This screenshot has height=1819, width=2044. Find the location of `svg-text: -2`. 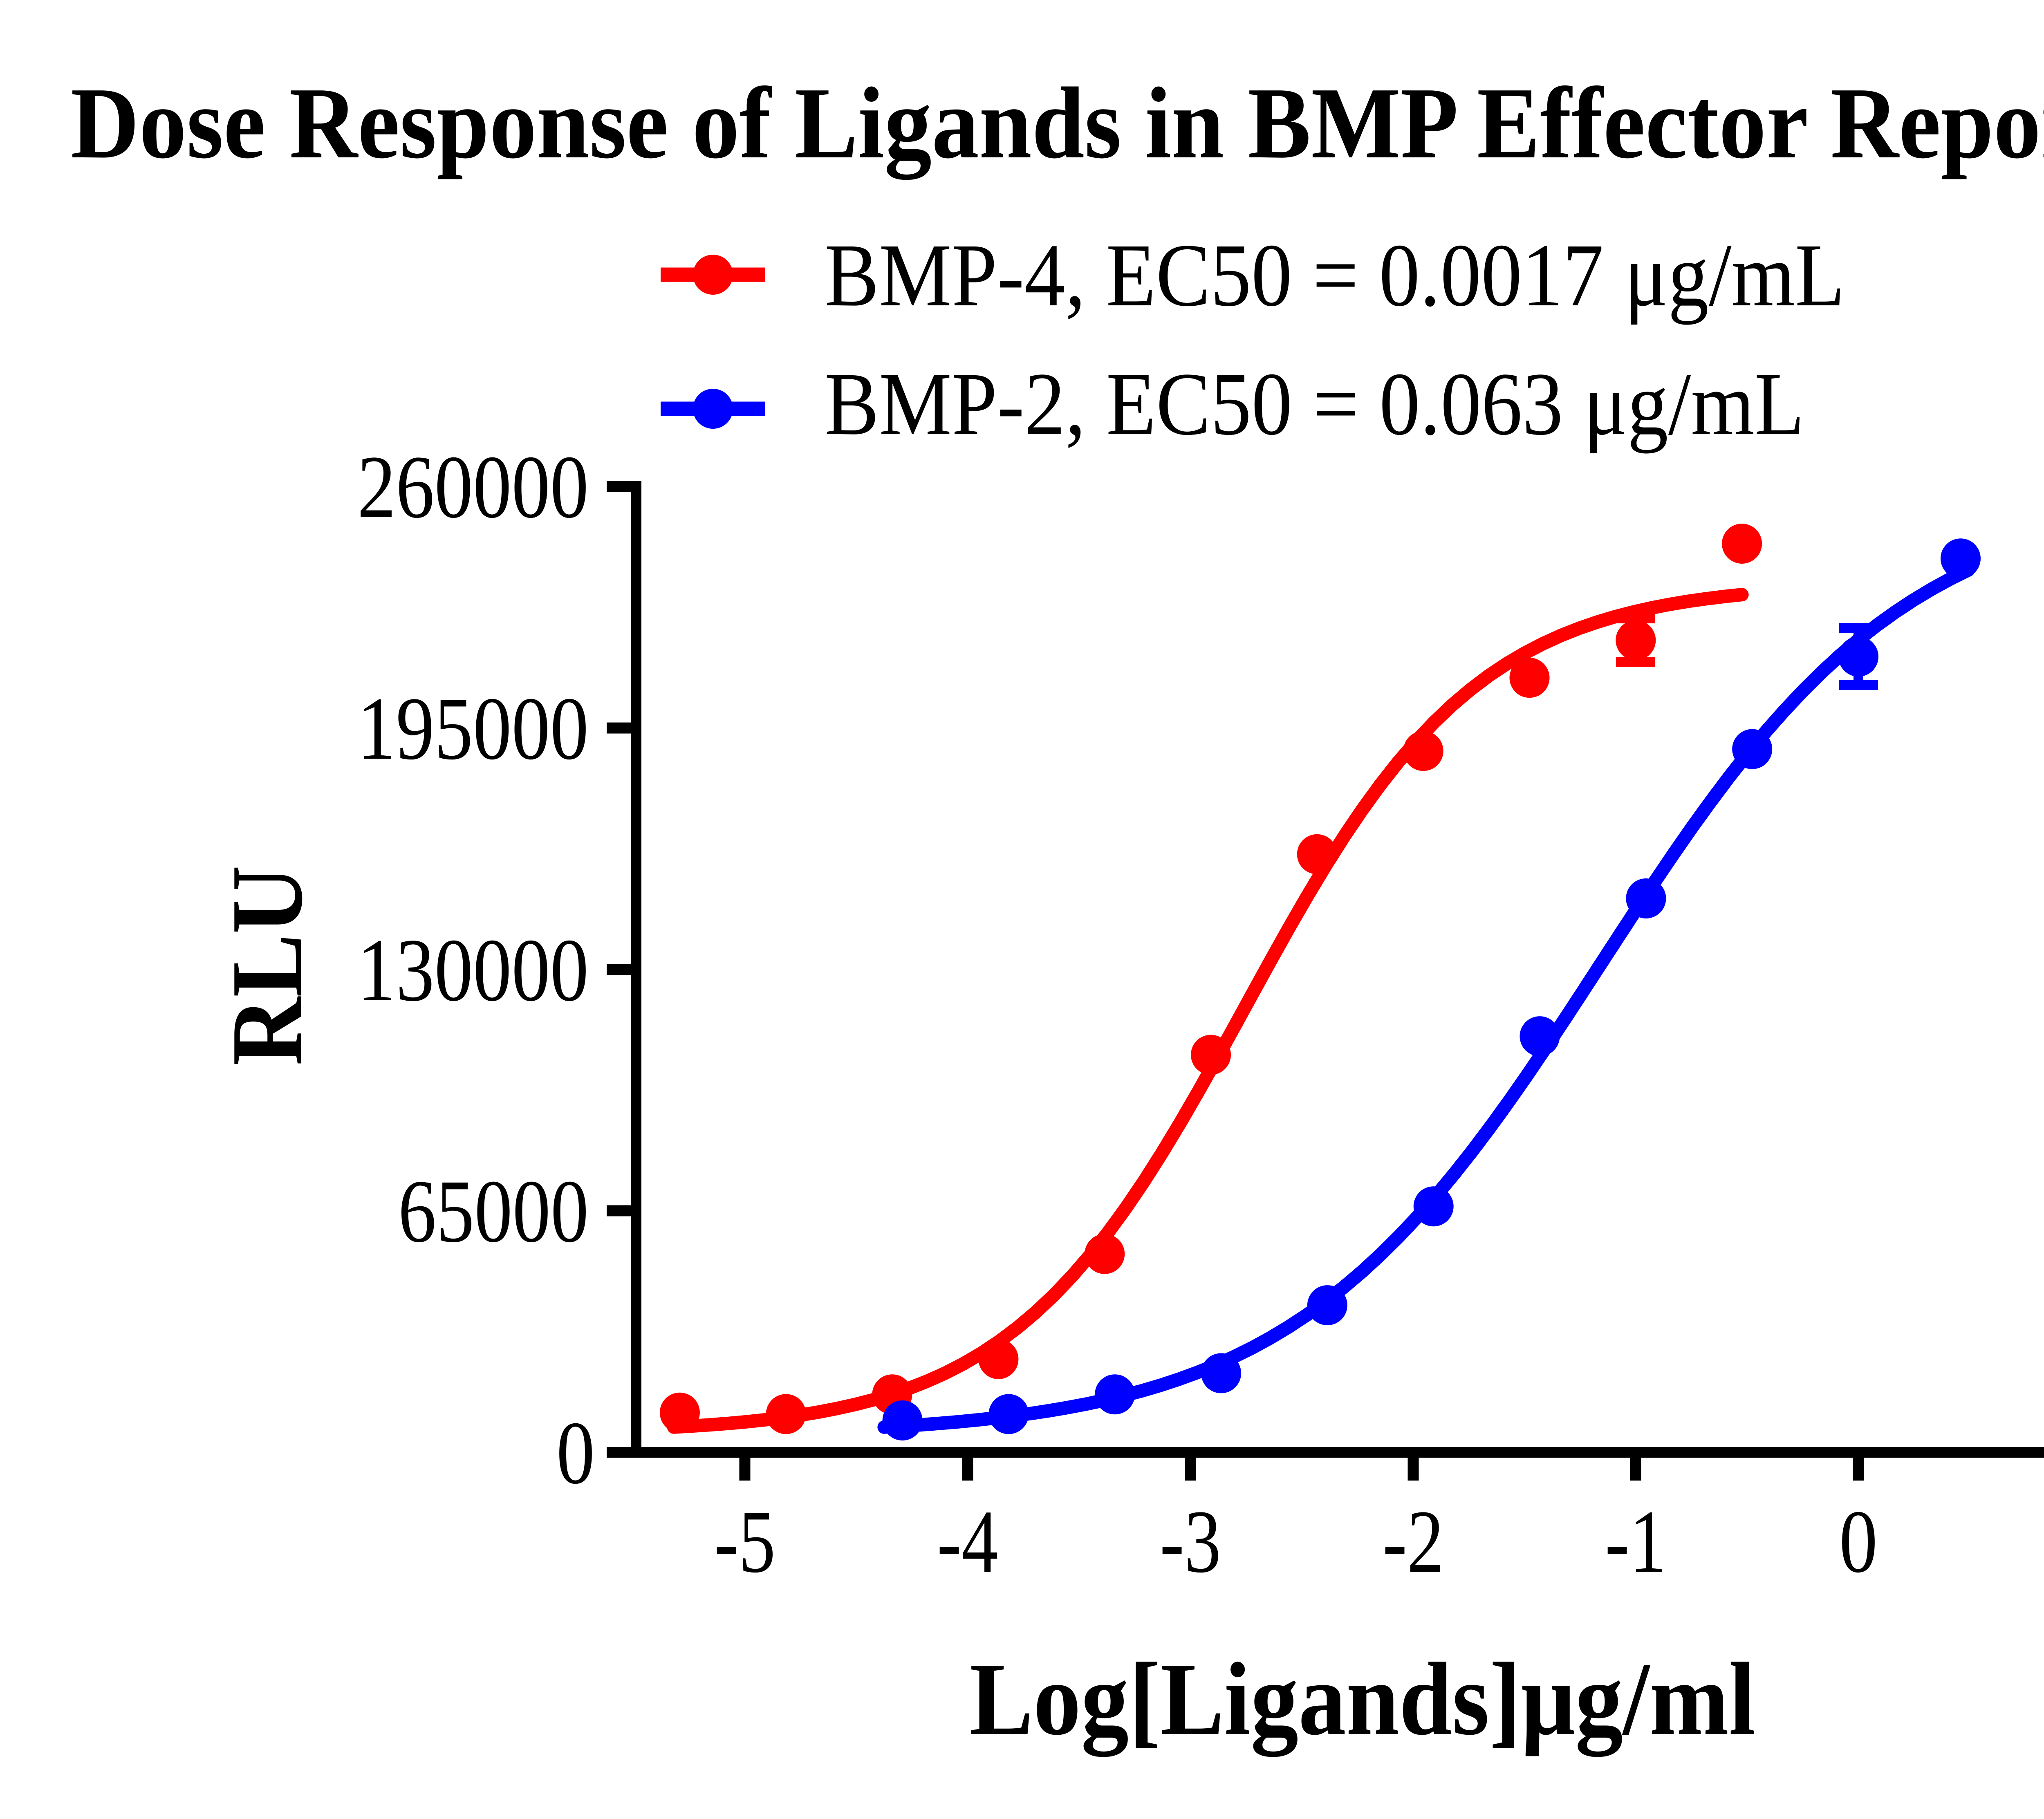

svg-text: -2 is located at coordinates (1413, 1541).